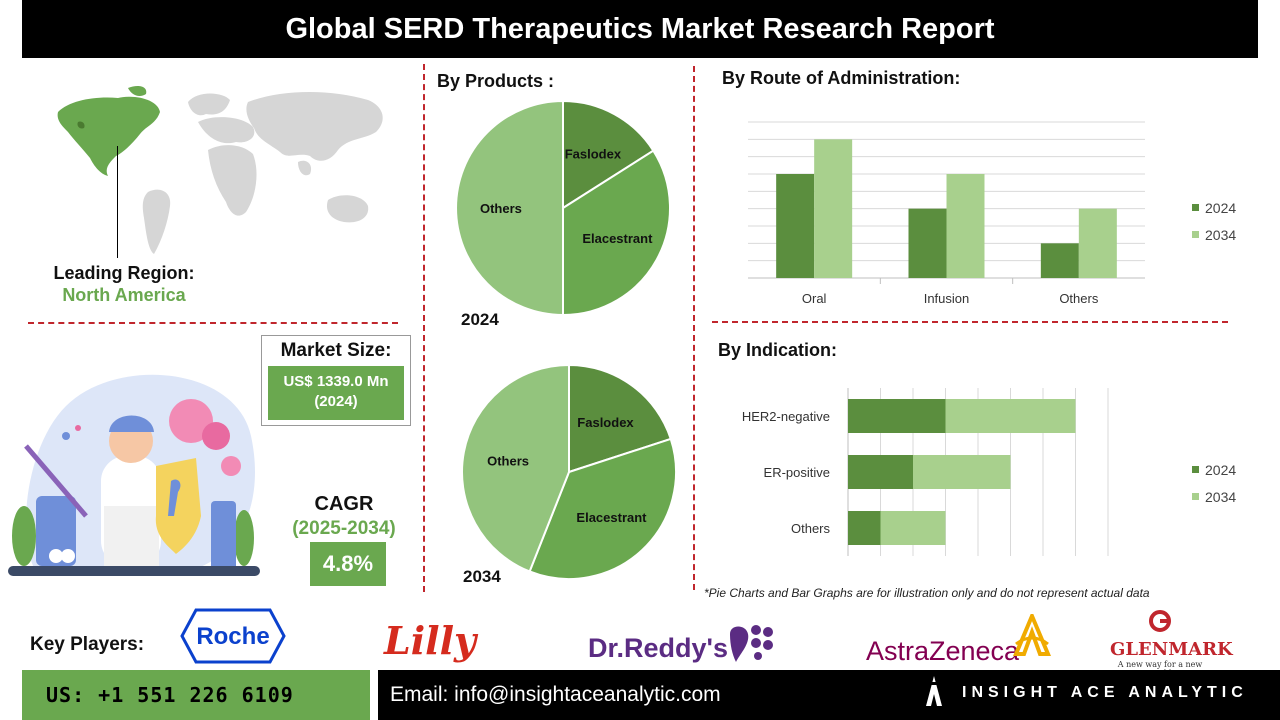 Image resolution: width=1280 pixels, height=720 pixels. What do you see at coordinates (336, 401) in the screenshot?
I see `market-size-year: (2024)` at bounding box center [336, 401].